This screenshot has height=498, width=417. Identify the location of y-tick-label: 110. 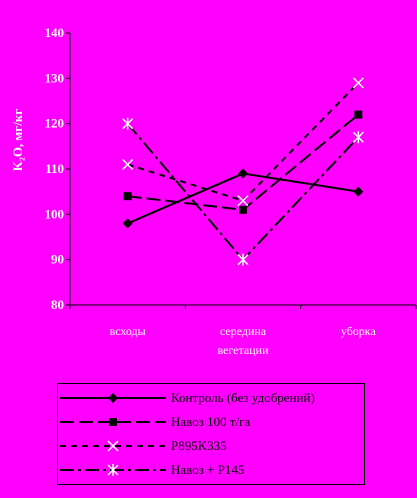
(54, 168).